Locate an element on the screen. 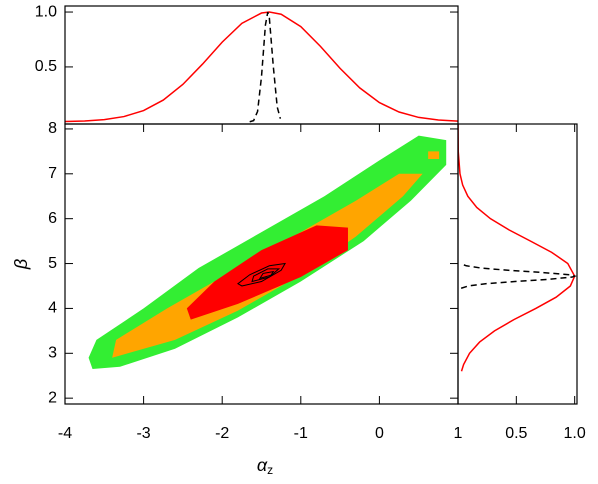 This screenshot has height=484, width=598. y-tick-label: 6 is located at coordinates (52, 218).